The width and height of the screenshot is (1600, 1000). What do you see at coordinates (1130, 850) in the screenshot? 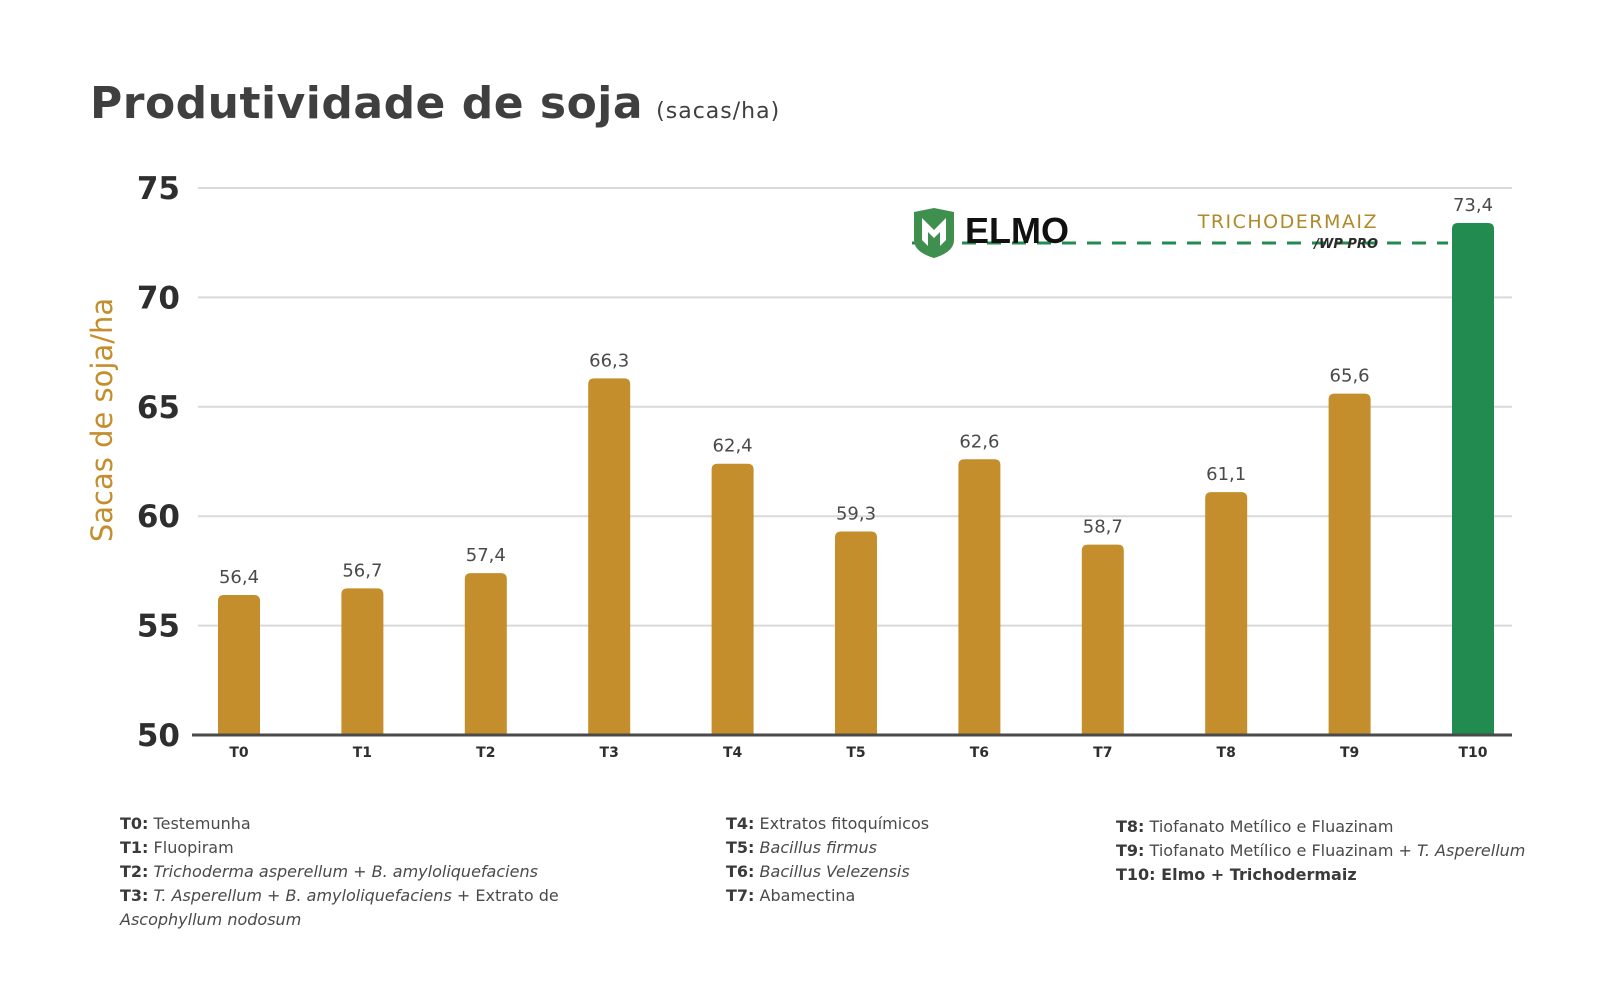
I see `legend-item-code: T9:` at bounding box center [1130, 850].